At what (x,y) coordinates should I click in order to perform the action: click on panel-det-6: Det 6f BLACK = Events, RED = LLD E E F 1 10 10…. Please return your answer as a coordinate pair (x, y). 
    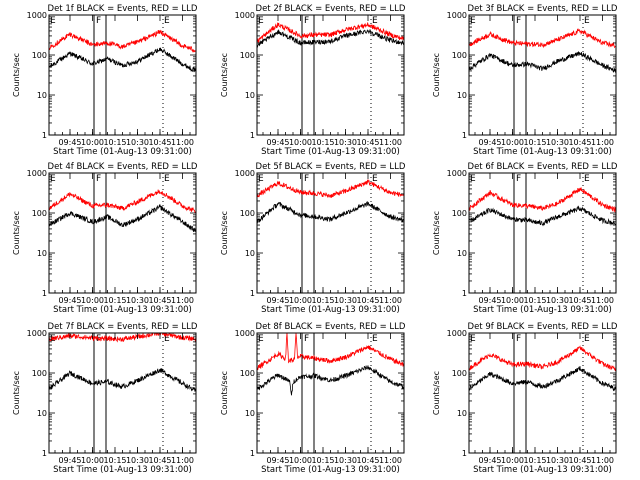
    Looking at the image, I should click on (525, 238).